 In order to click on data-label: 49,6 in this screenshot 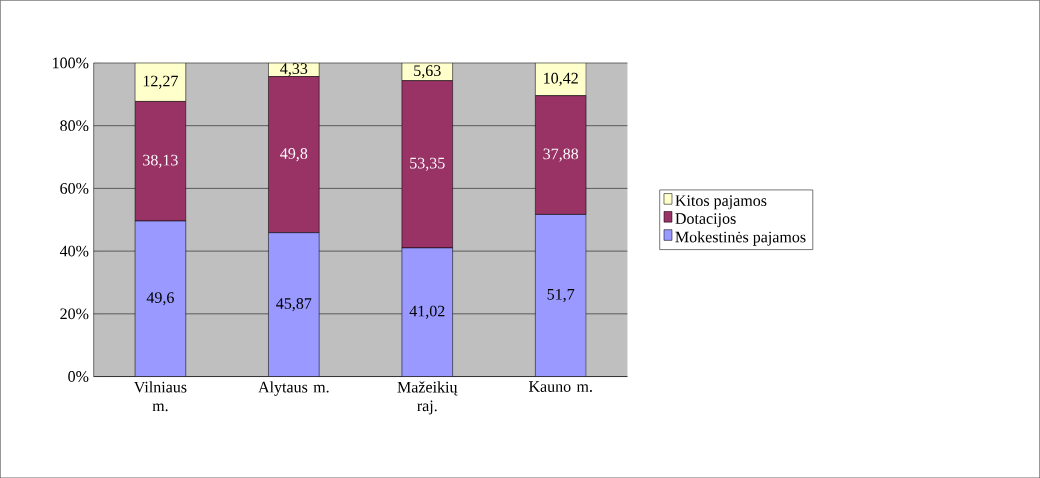, I will do `click(160, 299)`.